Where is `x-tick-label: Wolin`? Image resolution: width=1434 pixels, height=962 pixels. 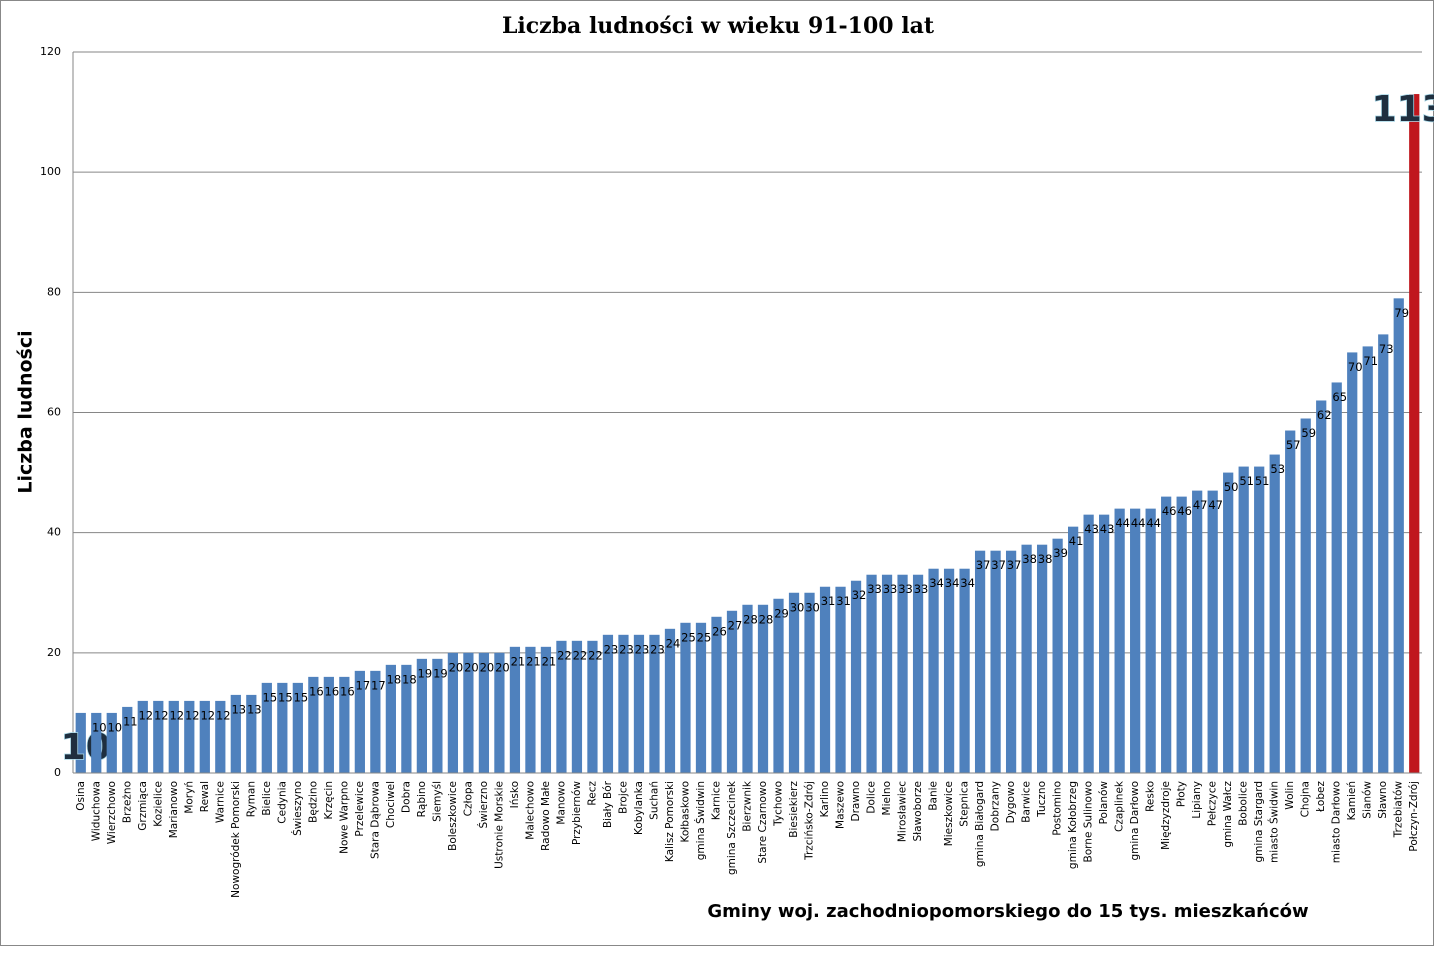
x-tick-label: Wolin is located at coordinates (1290, 795).